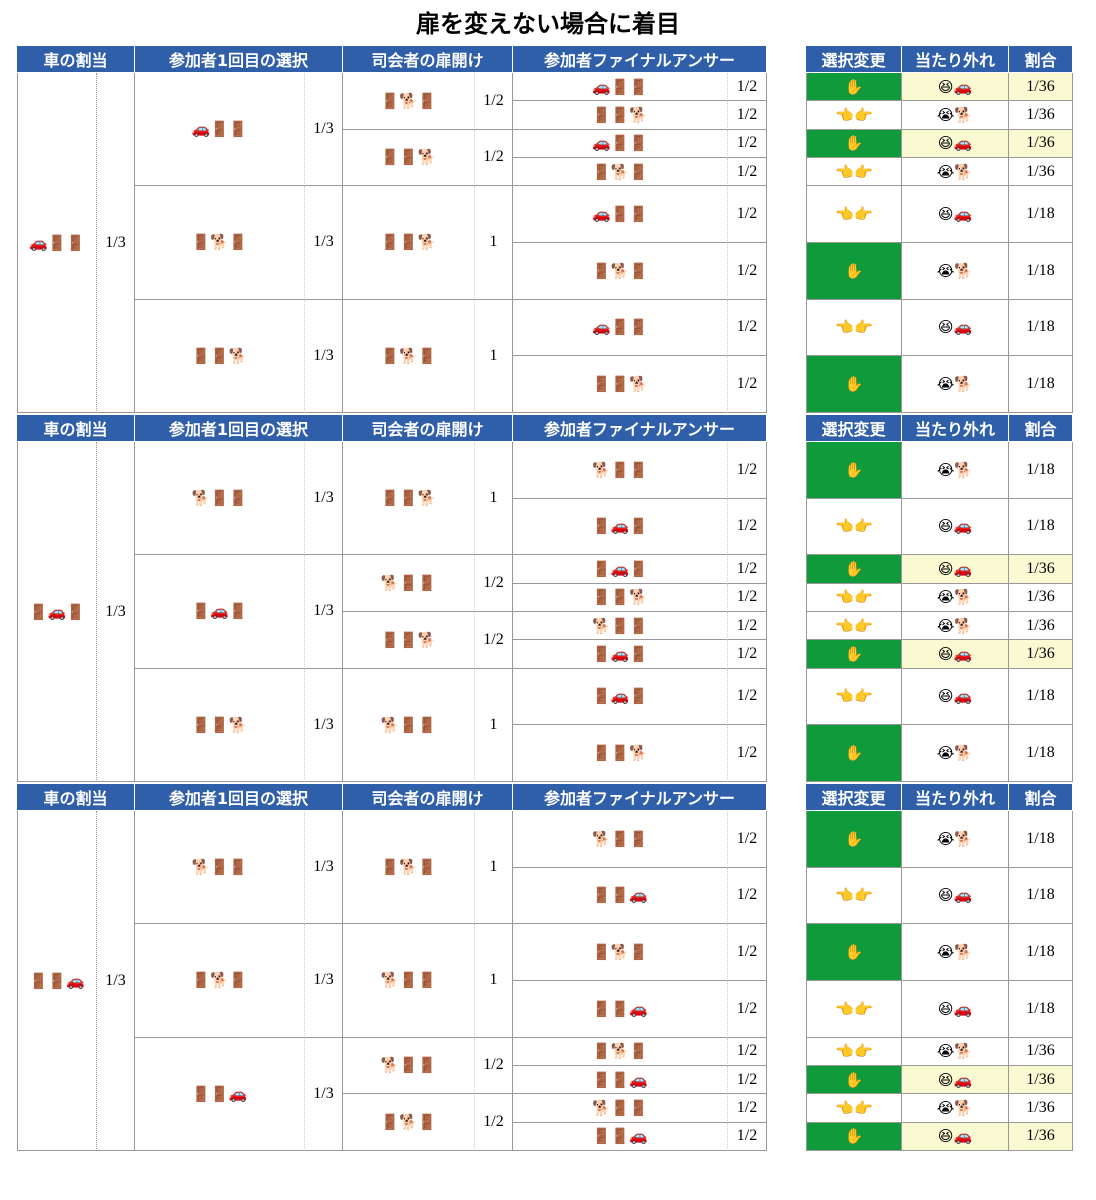 Image resolution: width=1096 pixels, height=1200 pixels. Describe the element at coordinates (620, 569) in the screenshot. I see `final-answer: 🚪🚗🚪` at that location.